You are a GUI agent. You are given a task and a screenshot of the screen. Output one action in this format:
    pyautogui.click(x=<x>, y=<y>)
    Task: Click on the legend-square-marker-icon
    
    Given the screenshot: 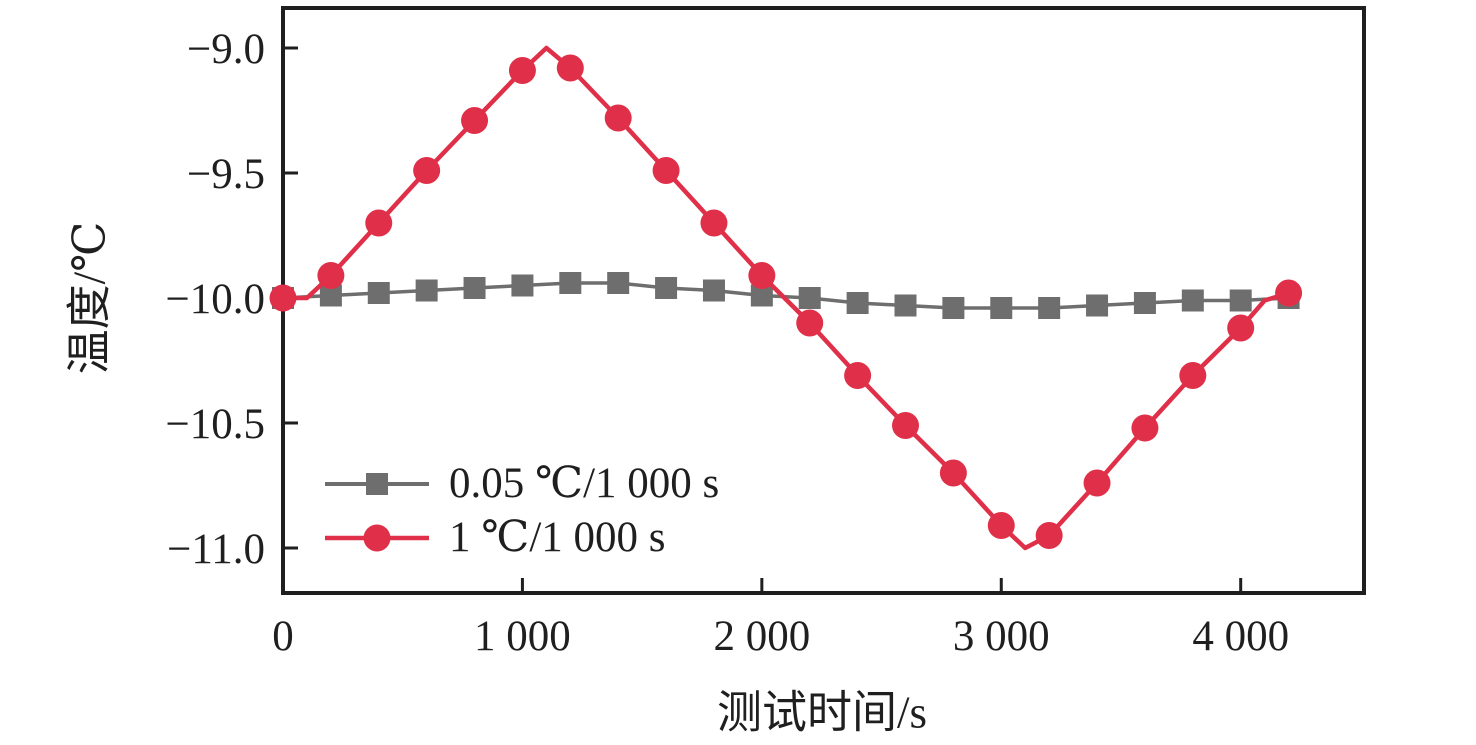 What is the action you would take?
    pyautogui.click(x=377, y=483)
    